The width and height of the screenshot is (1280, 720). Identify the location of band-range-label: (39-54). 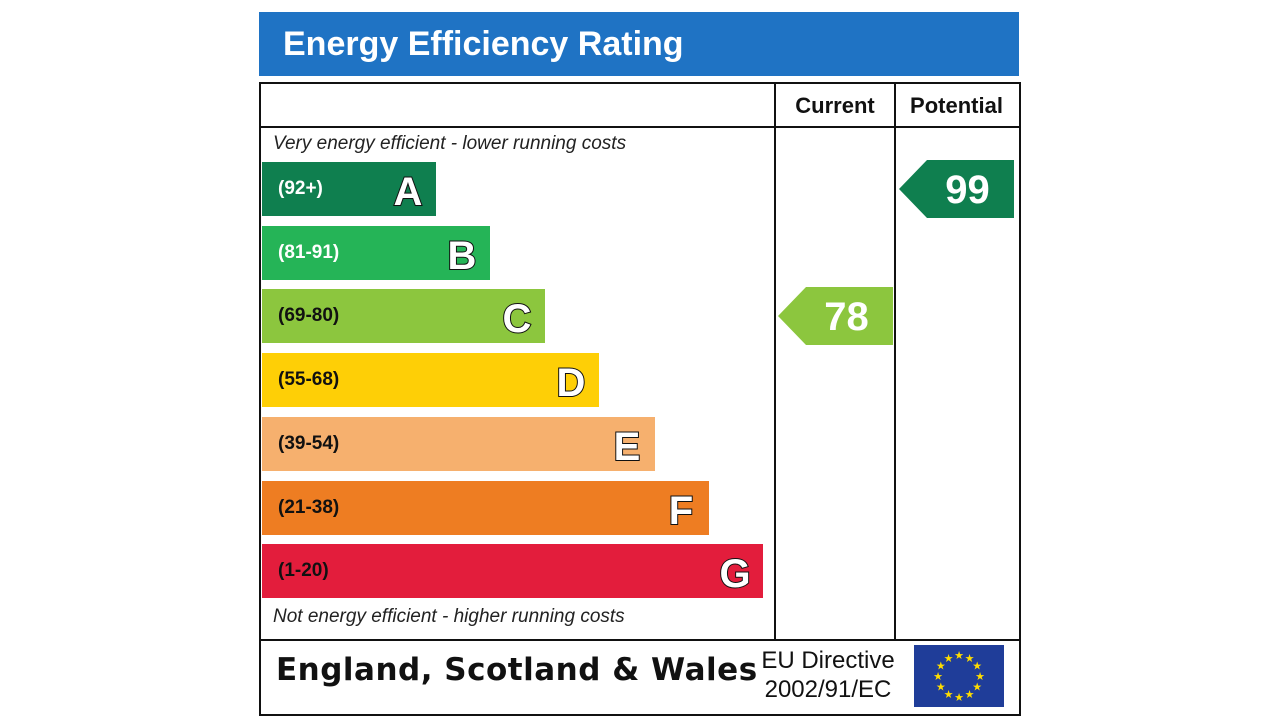
(309, 443).